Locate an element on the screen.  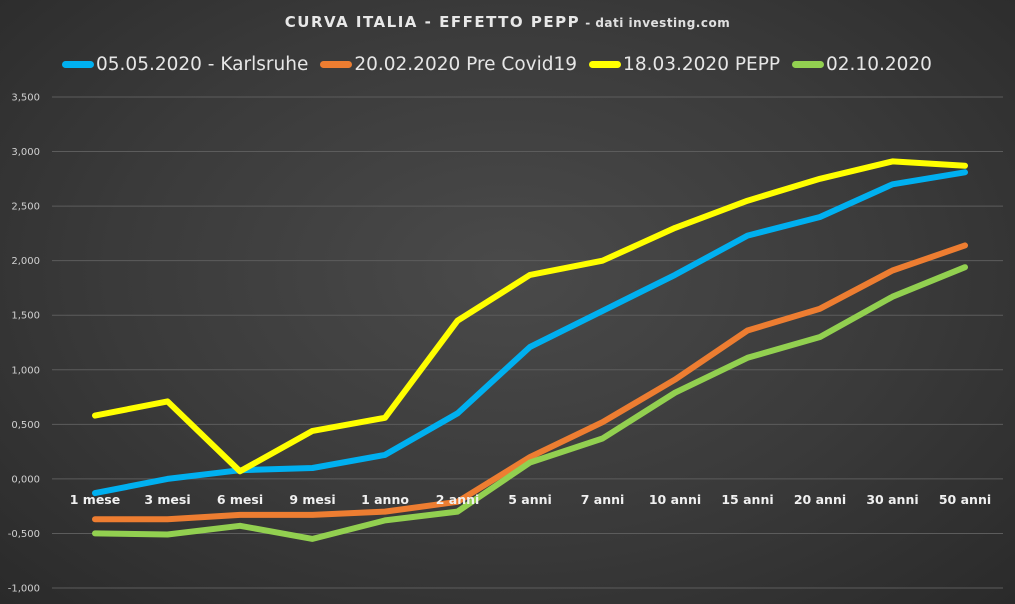
y-tick-label: 3,000 is located at coordinates (25, 152).